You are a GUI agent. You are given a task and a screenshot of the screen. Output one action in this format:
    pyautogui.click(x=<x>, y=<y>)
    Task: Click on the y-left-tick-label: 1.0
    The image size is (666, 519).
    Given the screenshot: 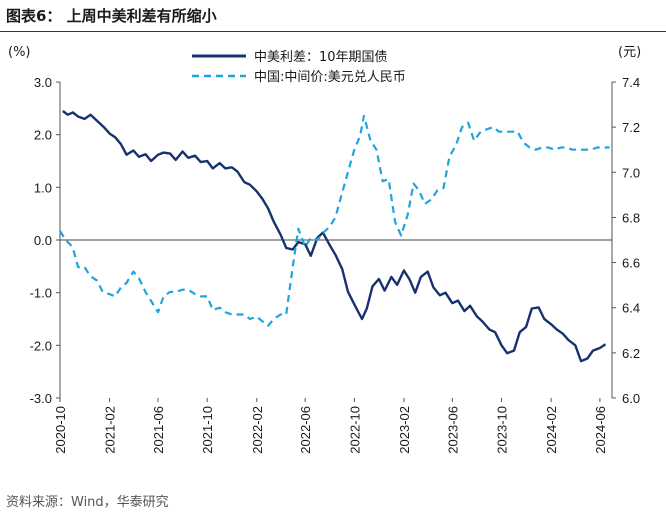 What is the action you would take?
    pyautogui.click(x=43, y=187)
    